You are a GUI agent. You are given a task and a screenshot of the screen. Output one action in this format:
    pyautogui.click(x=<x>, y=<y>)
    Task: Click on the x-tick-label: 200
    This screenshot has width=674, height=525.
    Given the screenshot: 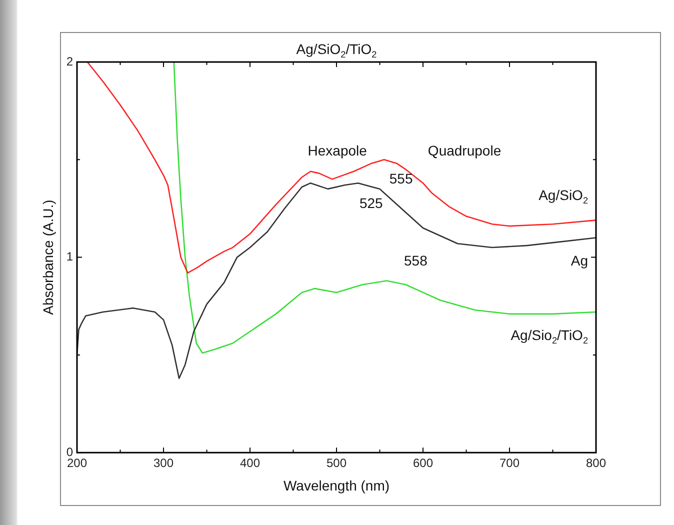 What is the action you would take?
    pyautogui.click(x=77, y=463)
    